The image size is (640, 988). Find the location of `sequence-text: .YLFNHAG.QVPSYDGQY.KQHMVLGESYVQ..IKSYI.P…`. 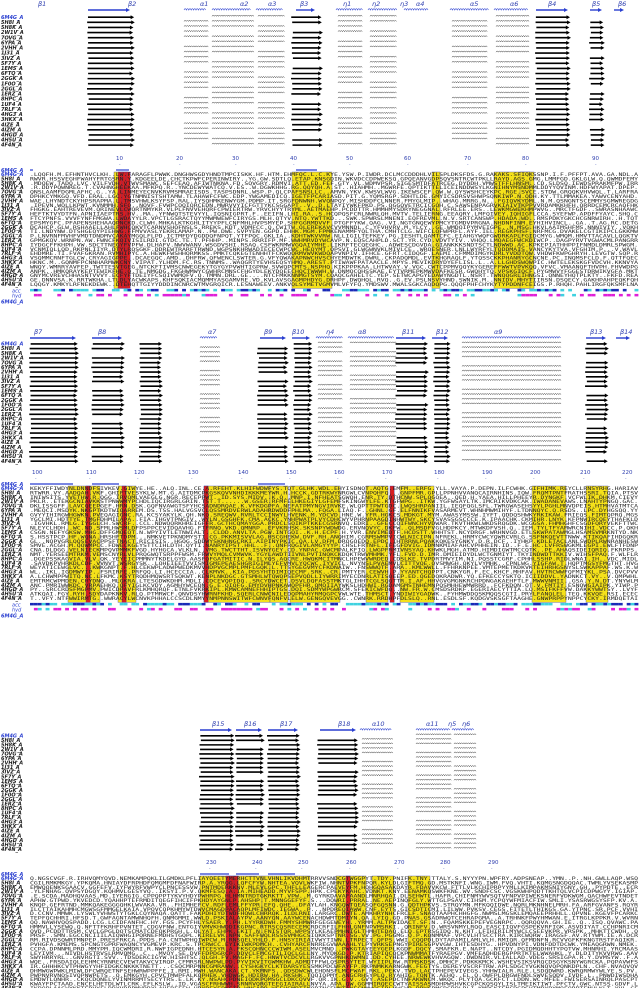

sequence-text: .YLFNHAG.QVPSYDGQY.KQHMVLGESYVQ..IKSYI.P… is located at coordinates (334, 892).